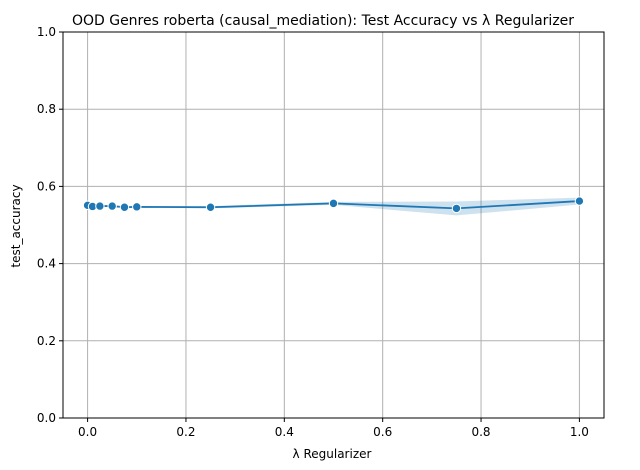 The height and width of the screenshot is (470, 640). I want to click on x-tick-label: 0.6, so click(382, 432).